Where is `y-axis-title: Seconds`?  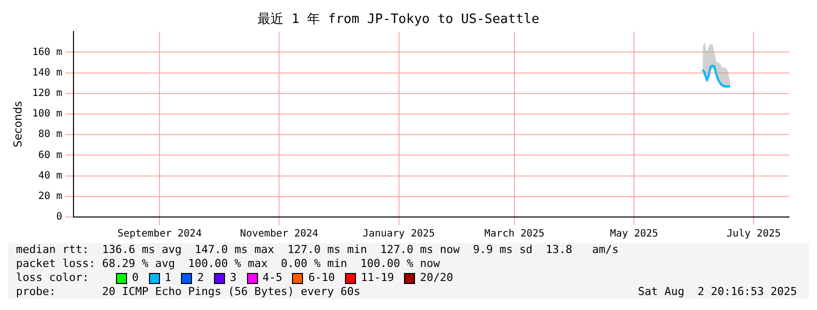 y-axis-title: Seconds is located at coordinates (17, 124).